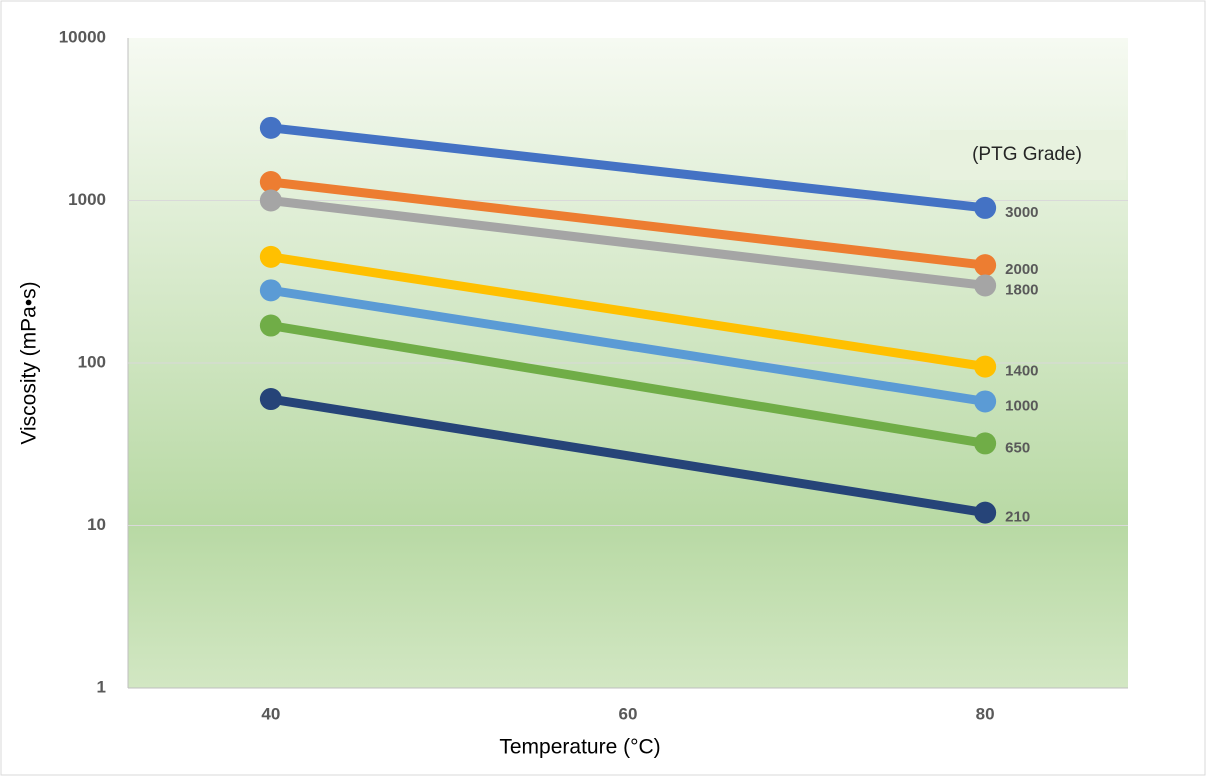 The image size is (1206, 776). I want to click on y-tick-label: 1000, so click(87, 199).